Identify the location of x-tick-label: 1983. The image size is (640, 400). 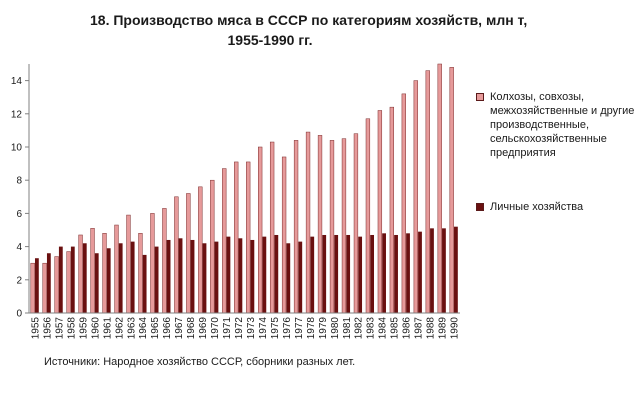
(371, 328).